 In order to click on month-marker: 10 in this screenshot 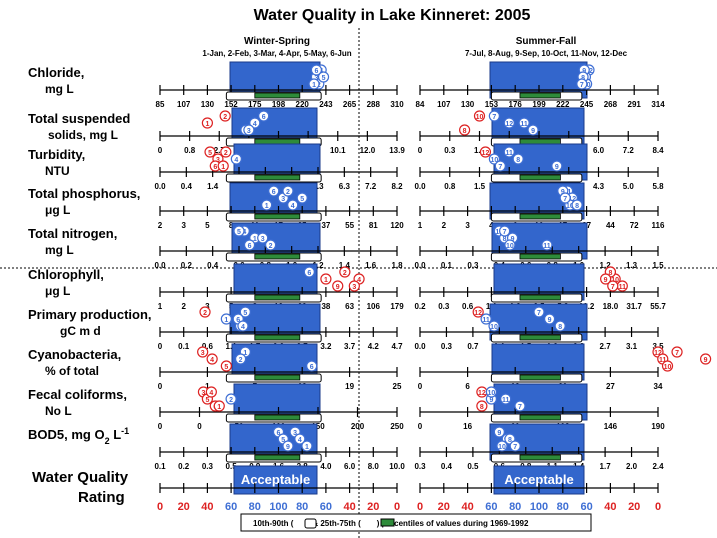, I will do `click(510, 245)`.